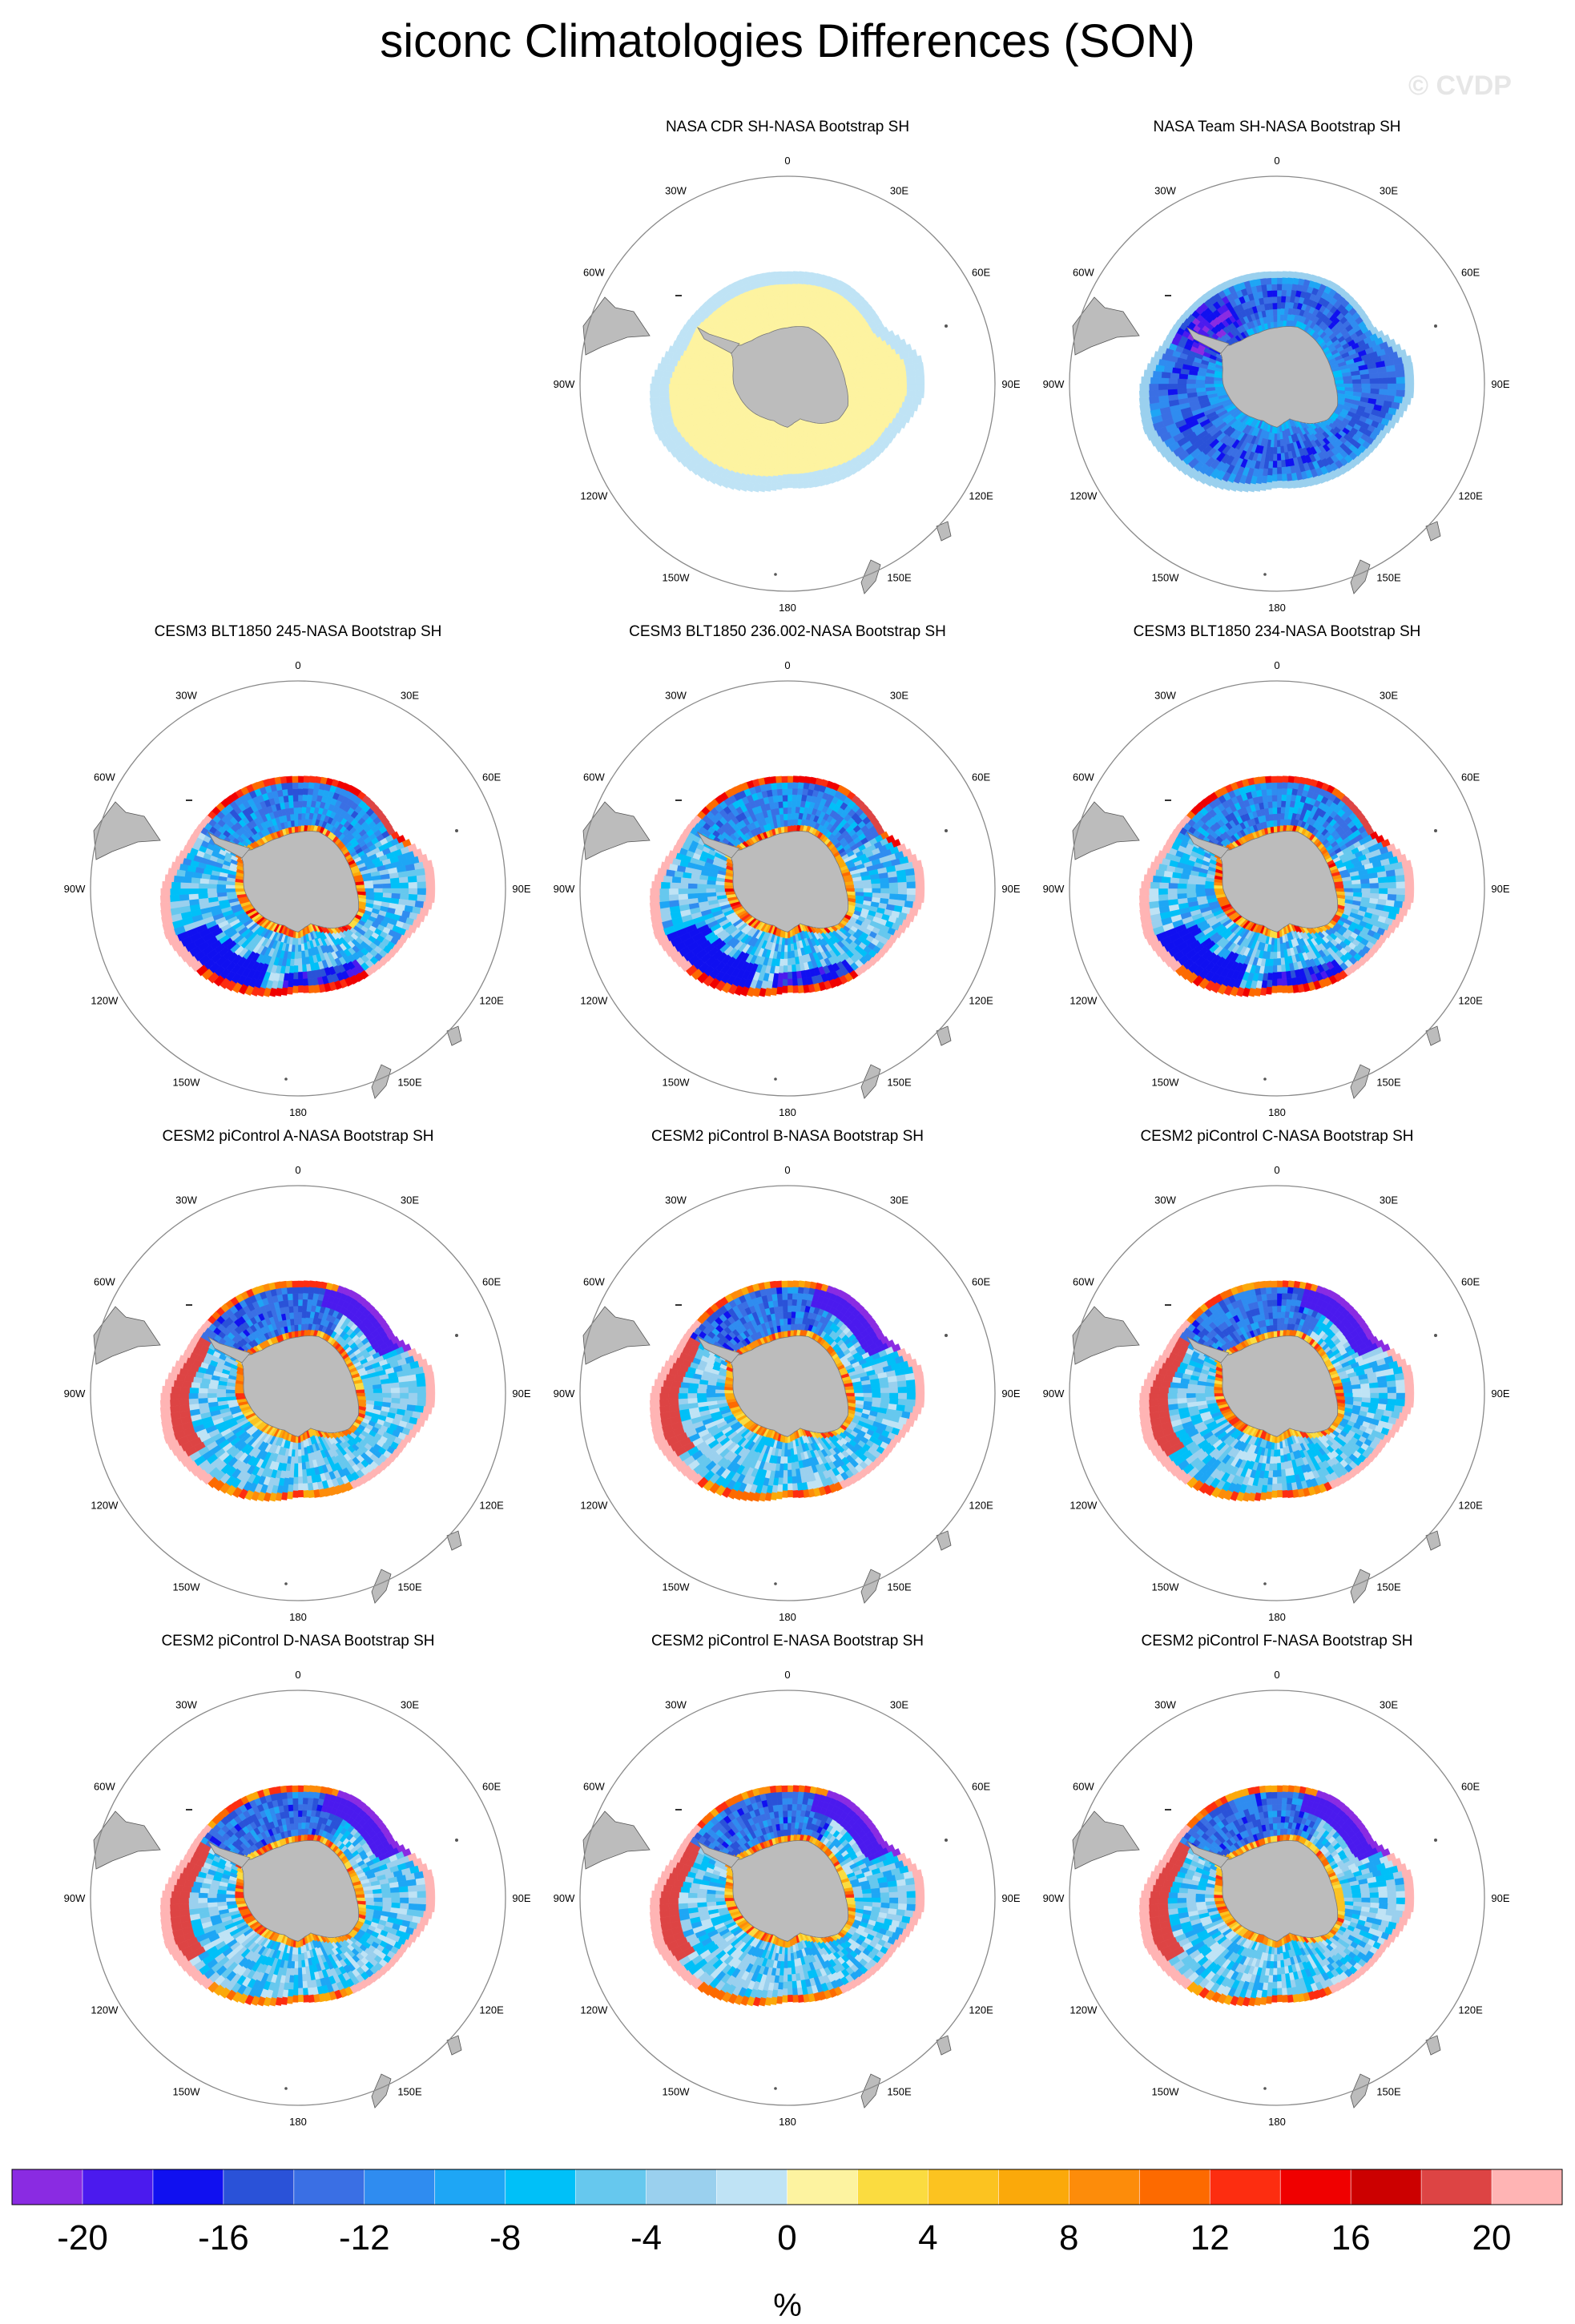 This screenshot has height=2324, width=1575. What do you see at coordinates (286, 1079) in the screenshot?
I see `campbell-island` at bounding box center [286, 1079].